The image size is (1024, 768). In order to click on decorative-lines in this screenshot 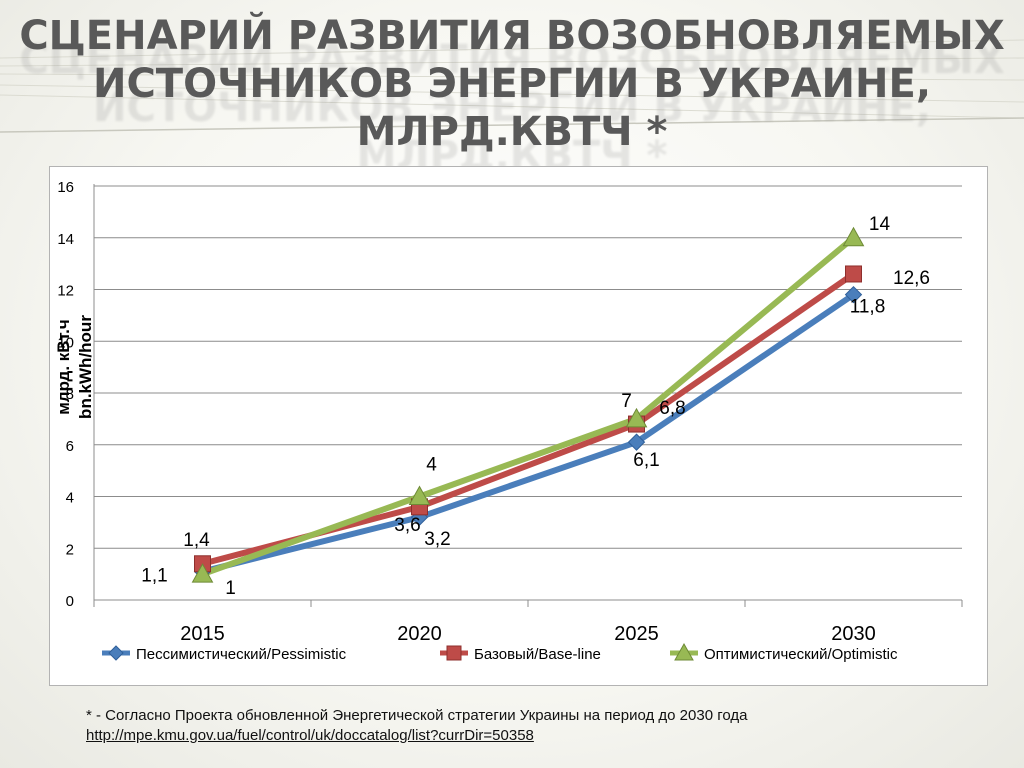, I will do `click(512, 86)`.